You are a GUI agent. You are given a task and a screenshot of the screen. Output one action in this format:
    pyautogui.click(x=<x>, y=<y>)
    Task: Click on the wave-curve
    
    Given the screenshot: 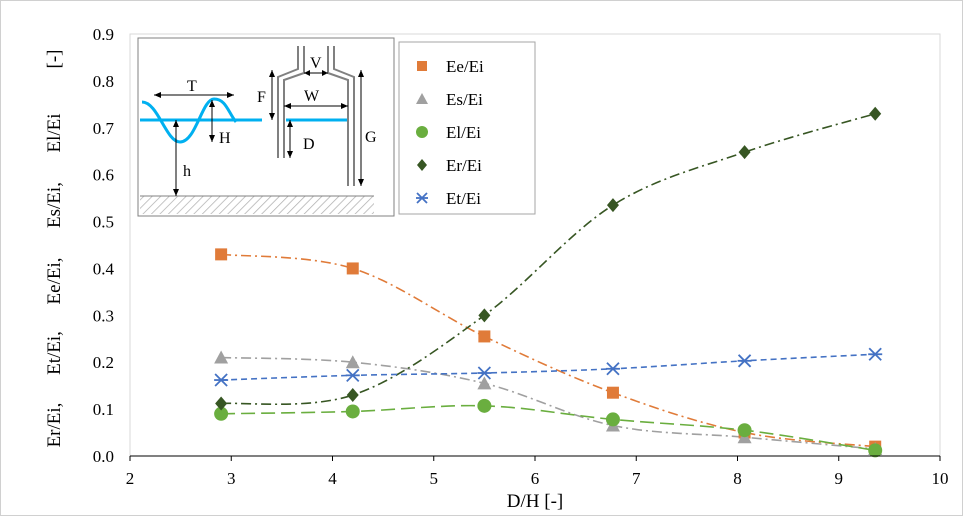 What is the action you would take?
    pyautogui.click(x=189, y=120)
    